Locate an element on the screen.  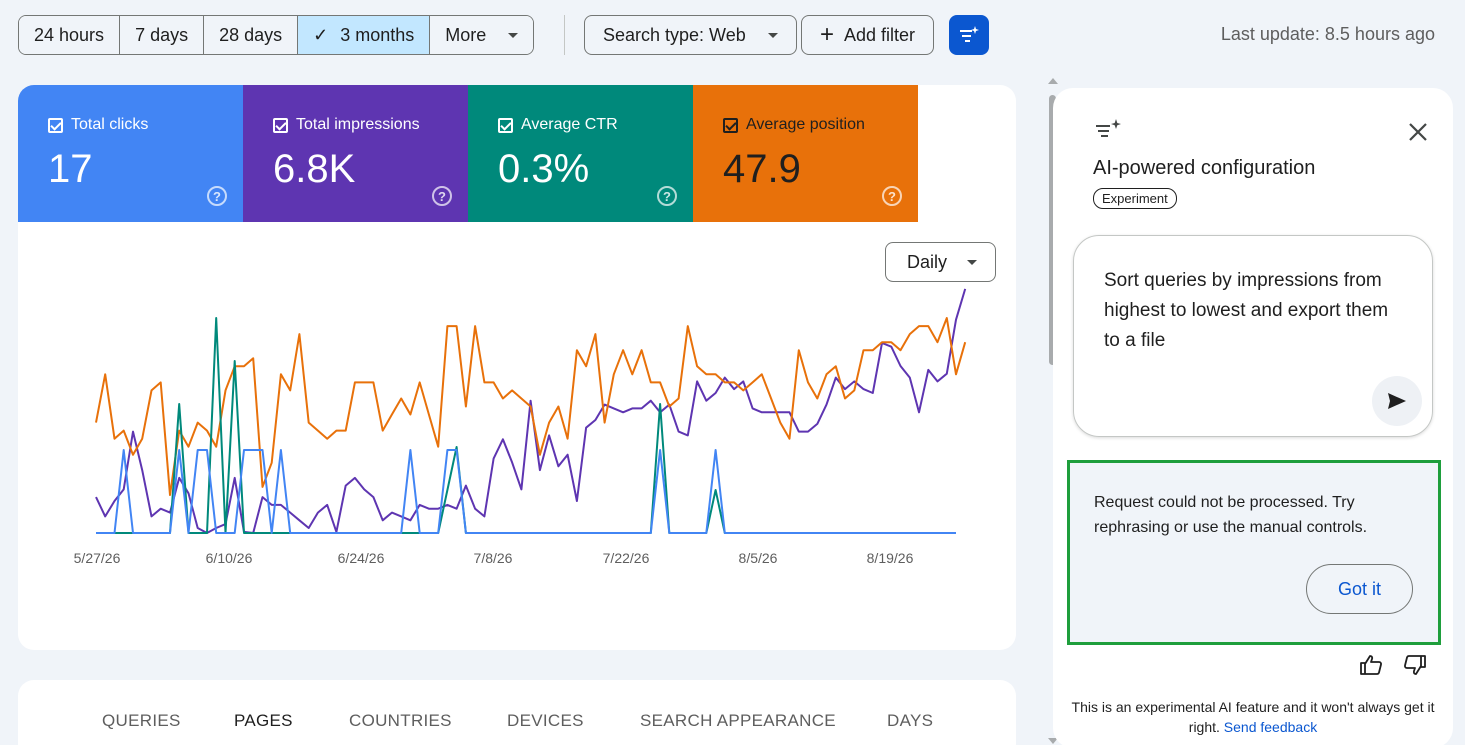
metric-total-impressions: Total impressions 6.8K ? is located at coordinates (355, 153).